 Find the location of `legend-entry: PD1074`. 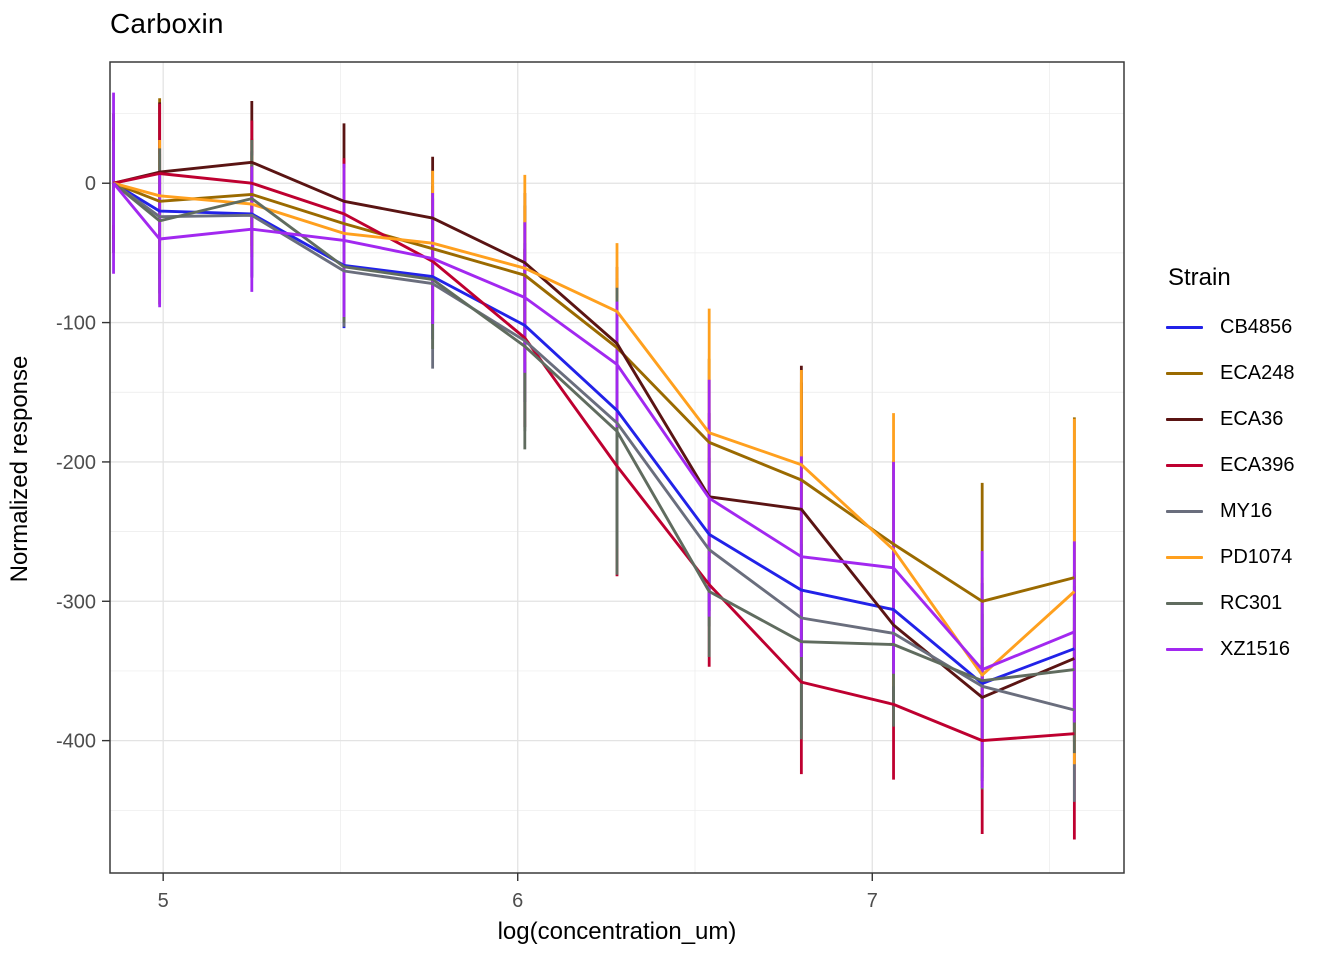

legend-entry: PD1074 is located at coordinates (1230, 557).